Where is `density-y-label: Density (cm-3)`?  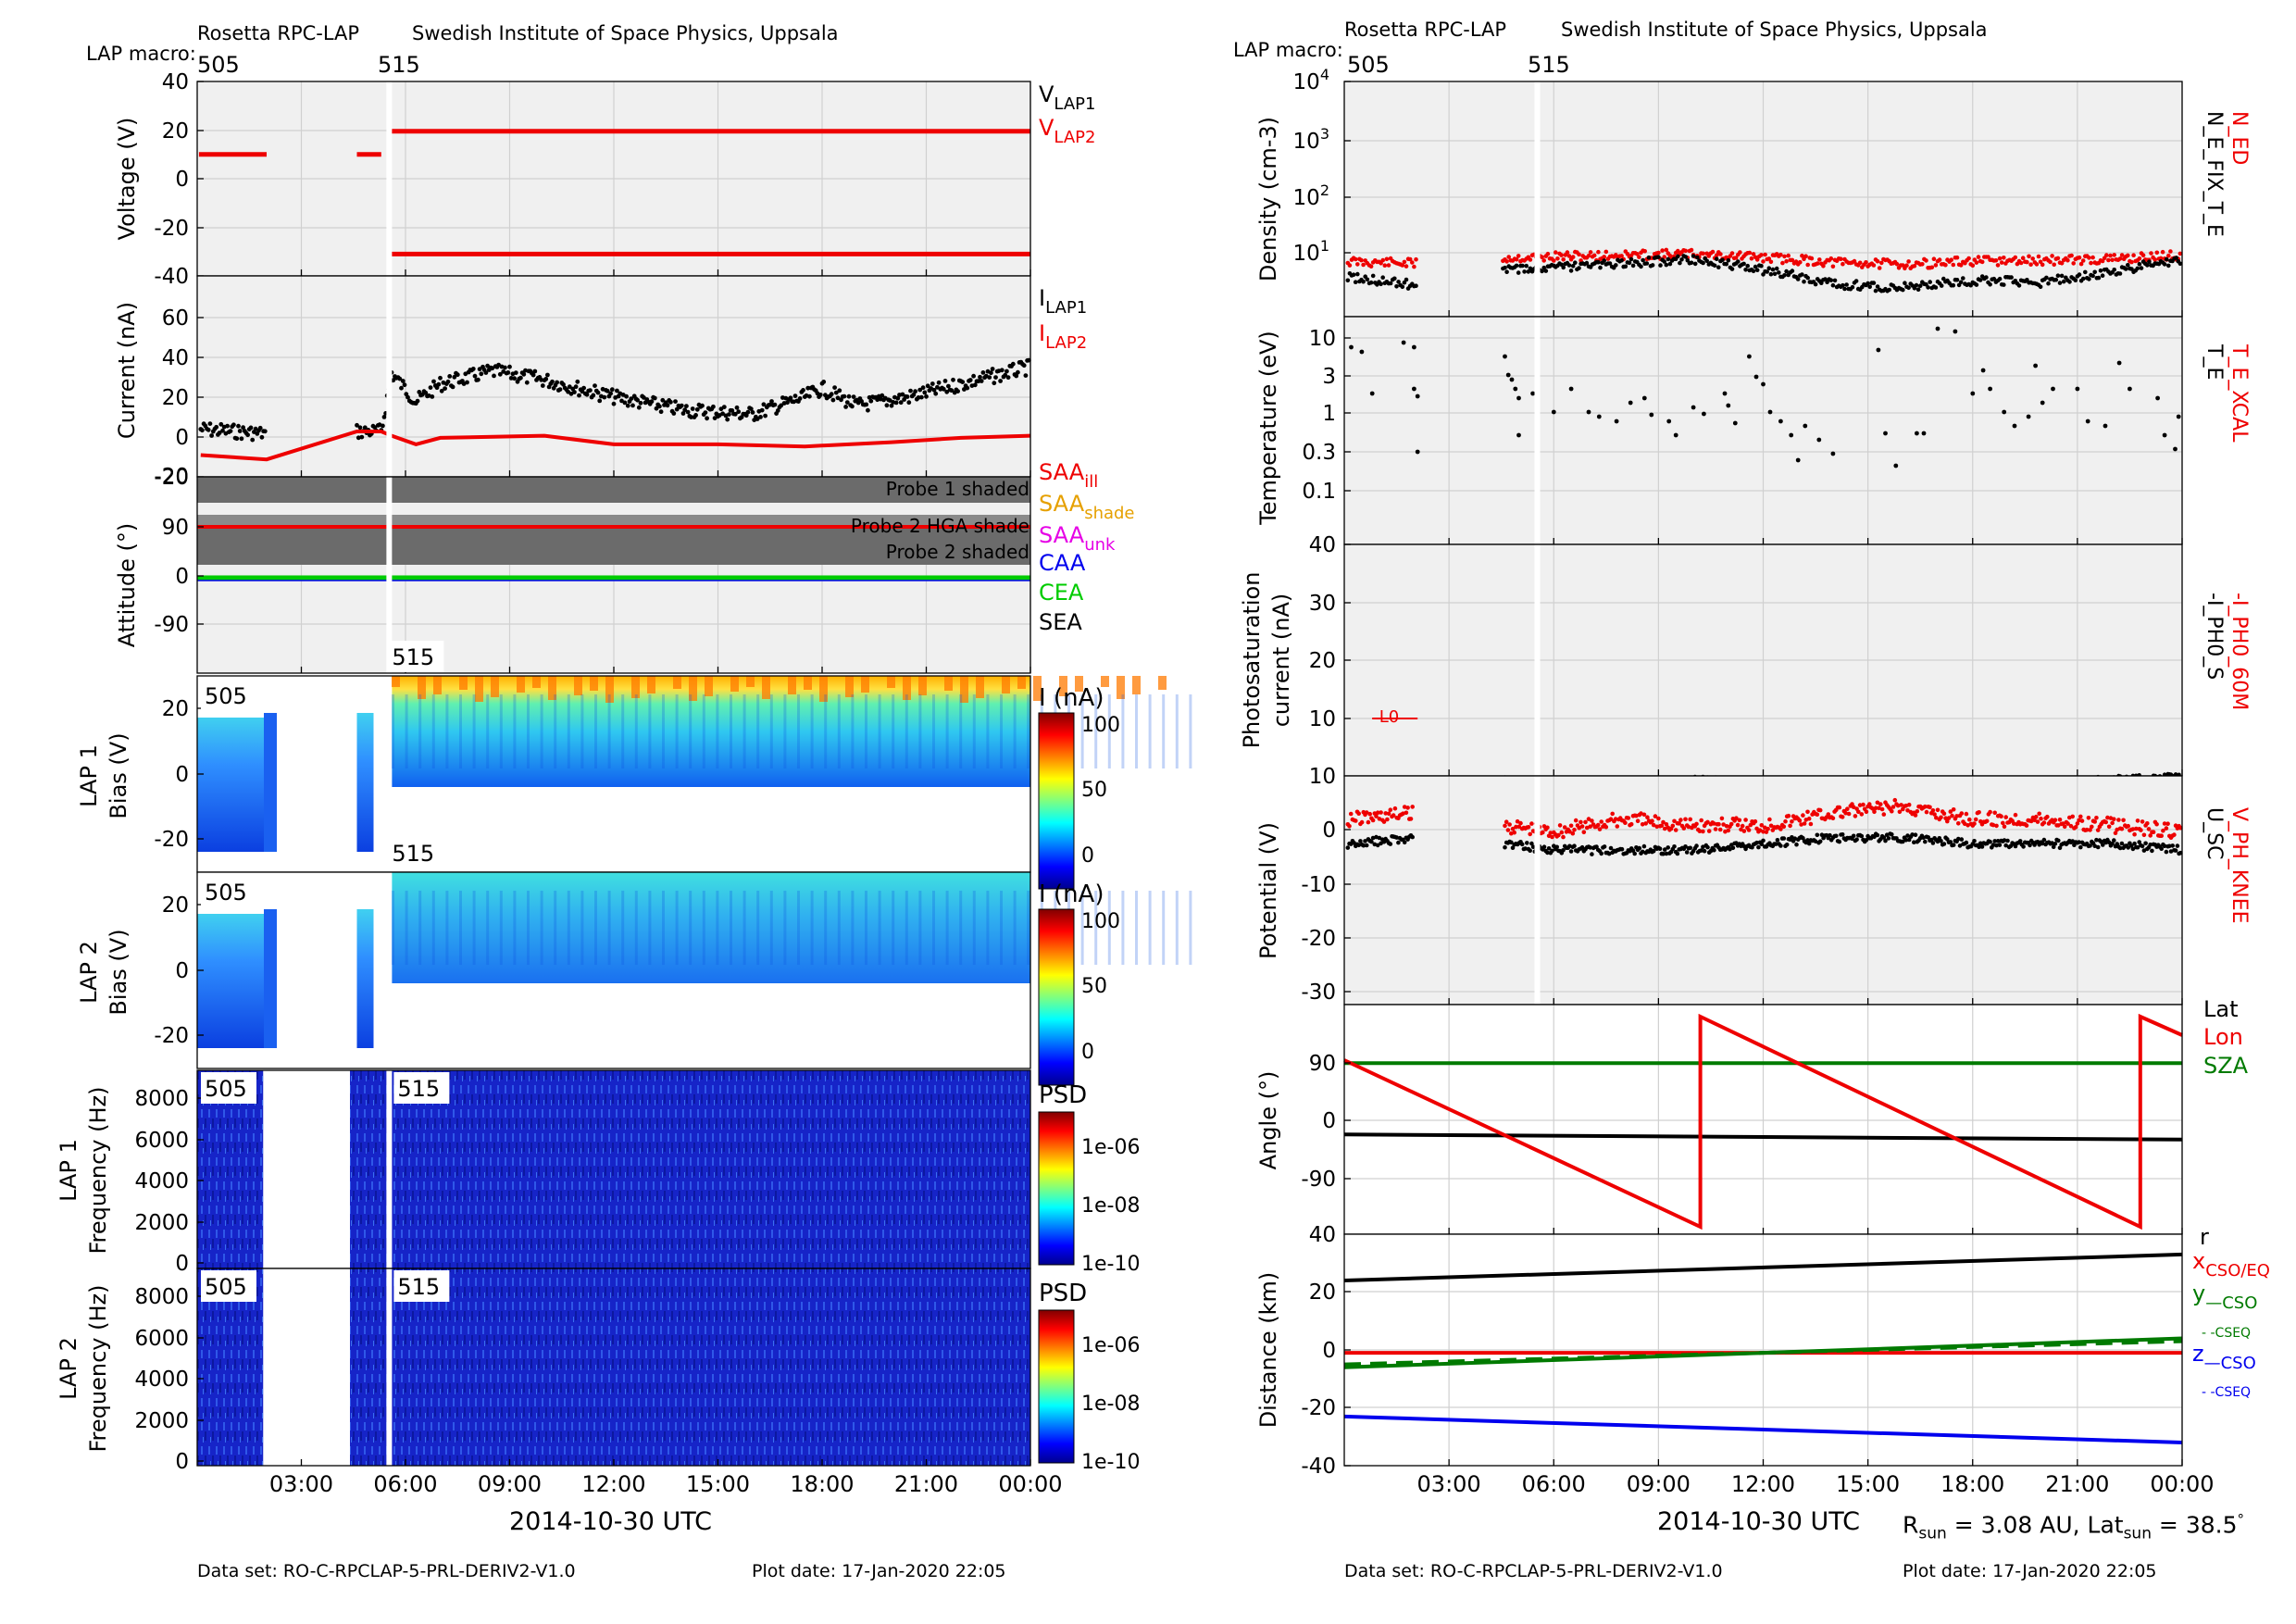 density-y-label: Density (cm-3) is located at coordinates (1268, 199).